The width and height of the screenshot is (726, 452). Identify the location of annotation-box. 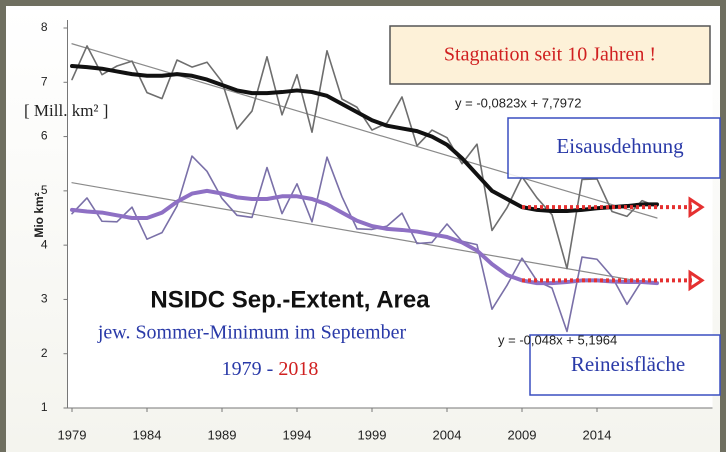
(550, 55).